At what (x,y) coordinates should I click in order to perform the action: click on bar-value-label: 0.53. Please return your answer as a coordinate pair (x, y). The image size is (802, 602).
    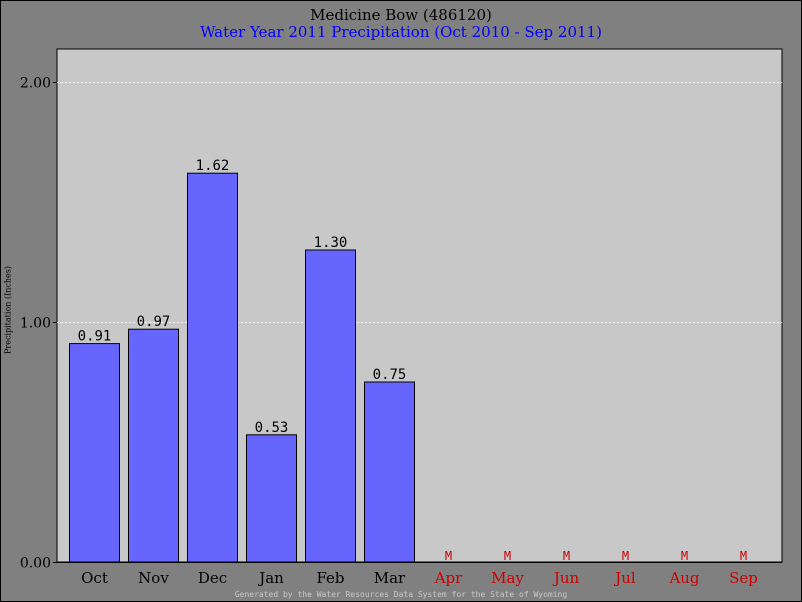
    Looking at the image, I should click on (272, 428).